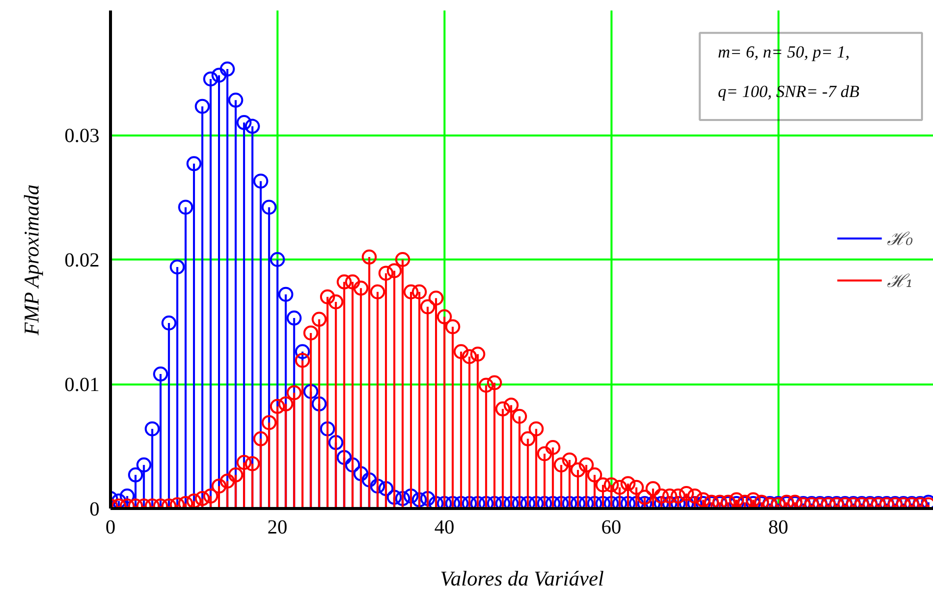 The height and width of the screenshot is (594, 933). What do you see at coordinates (82, 385) in the screenshot?
I see `y-tick-label: 0.01` at bounding box center [82, 385].